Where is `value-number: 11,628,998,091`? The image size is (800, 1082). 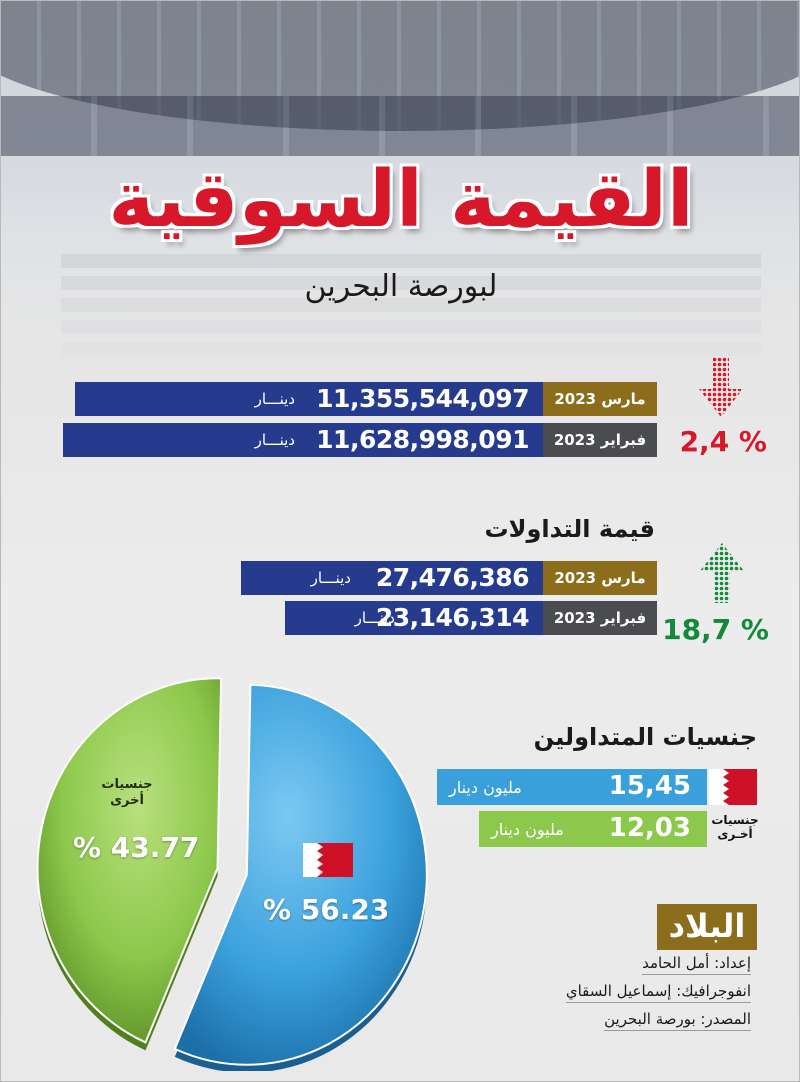 value-number: 11,628,998,091 is located at coordinates (422, 439).